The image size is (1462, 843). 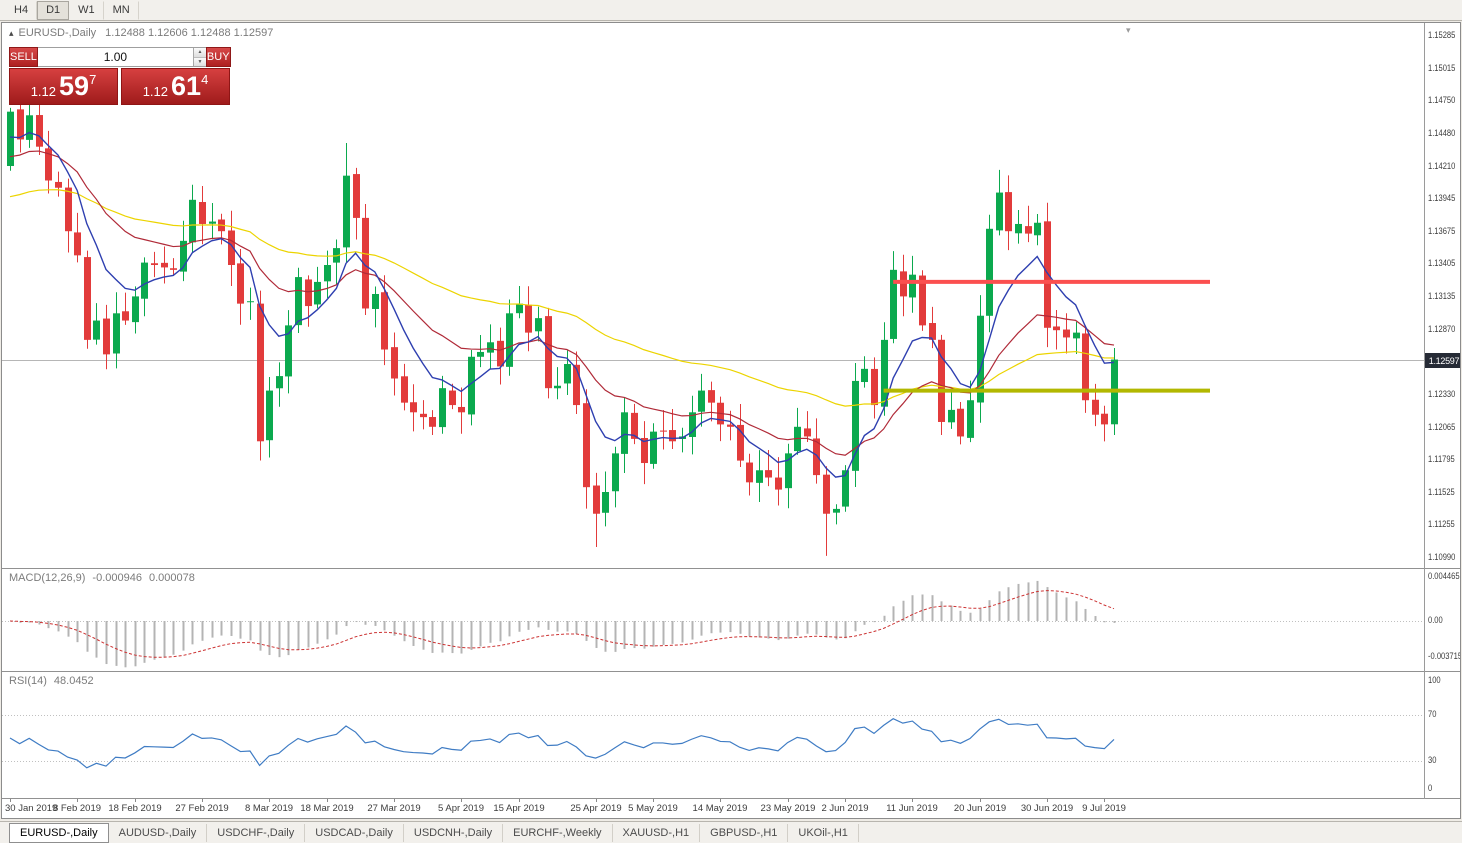 What do you see at coordinates (394, 808) in the screenshot?
I see `date-axis-label: 27 Mar 2019` at bounding box center [394, 808].